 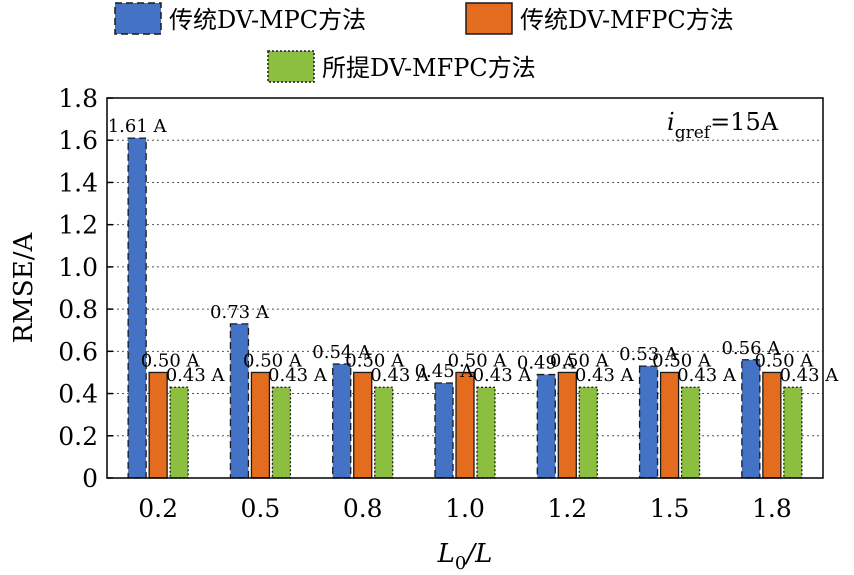 I want to click on data-label-series-2-0.2: 0.50 A, so click(x=171, y=360).